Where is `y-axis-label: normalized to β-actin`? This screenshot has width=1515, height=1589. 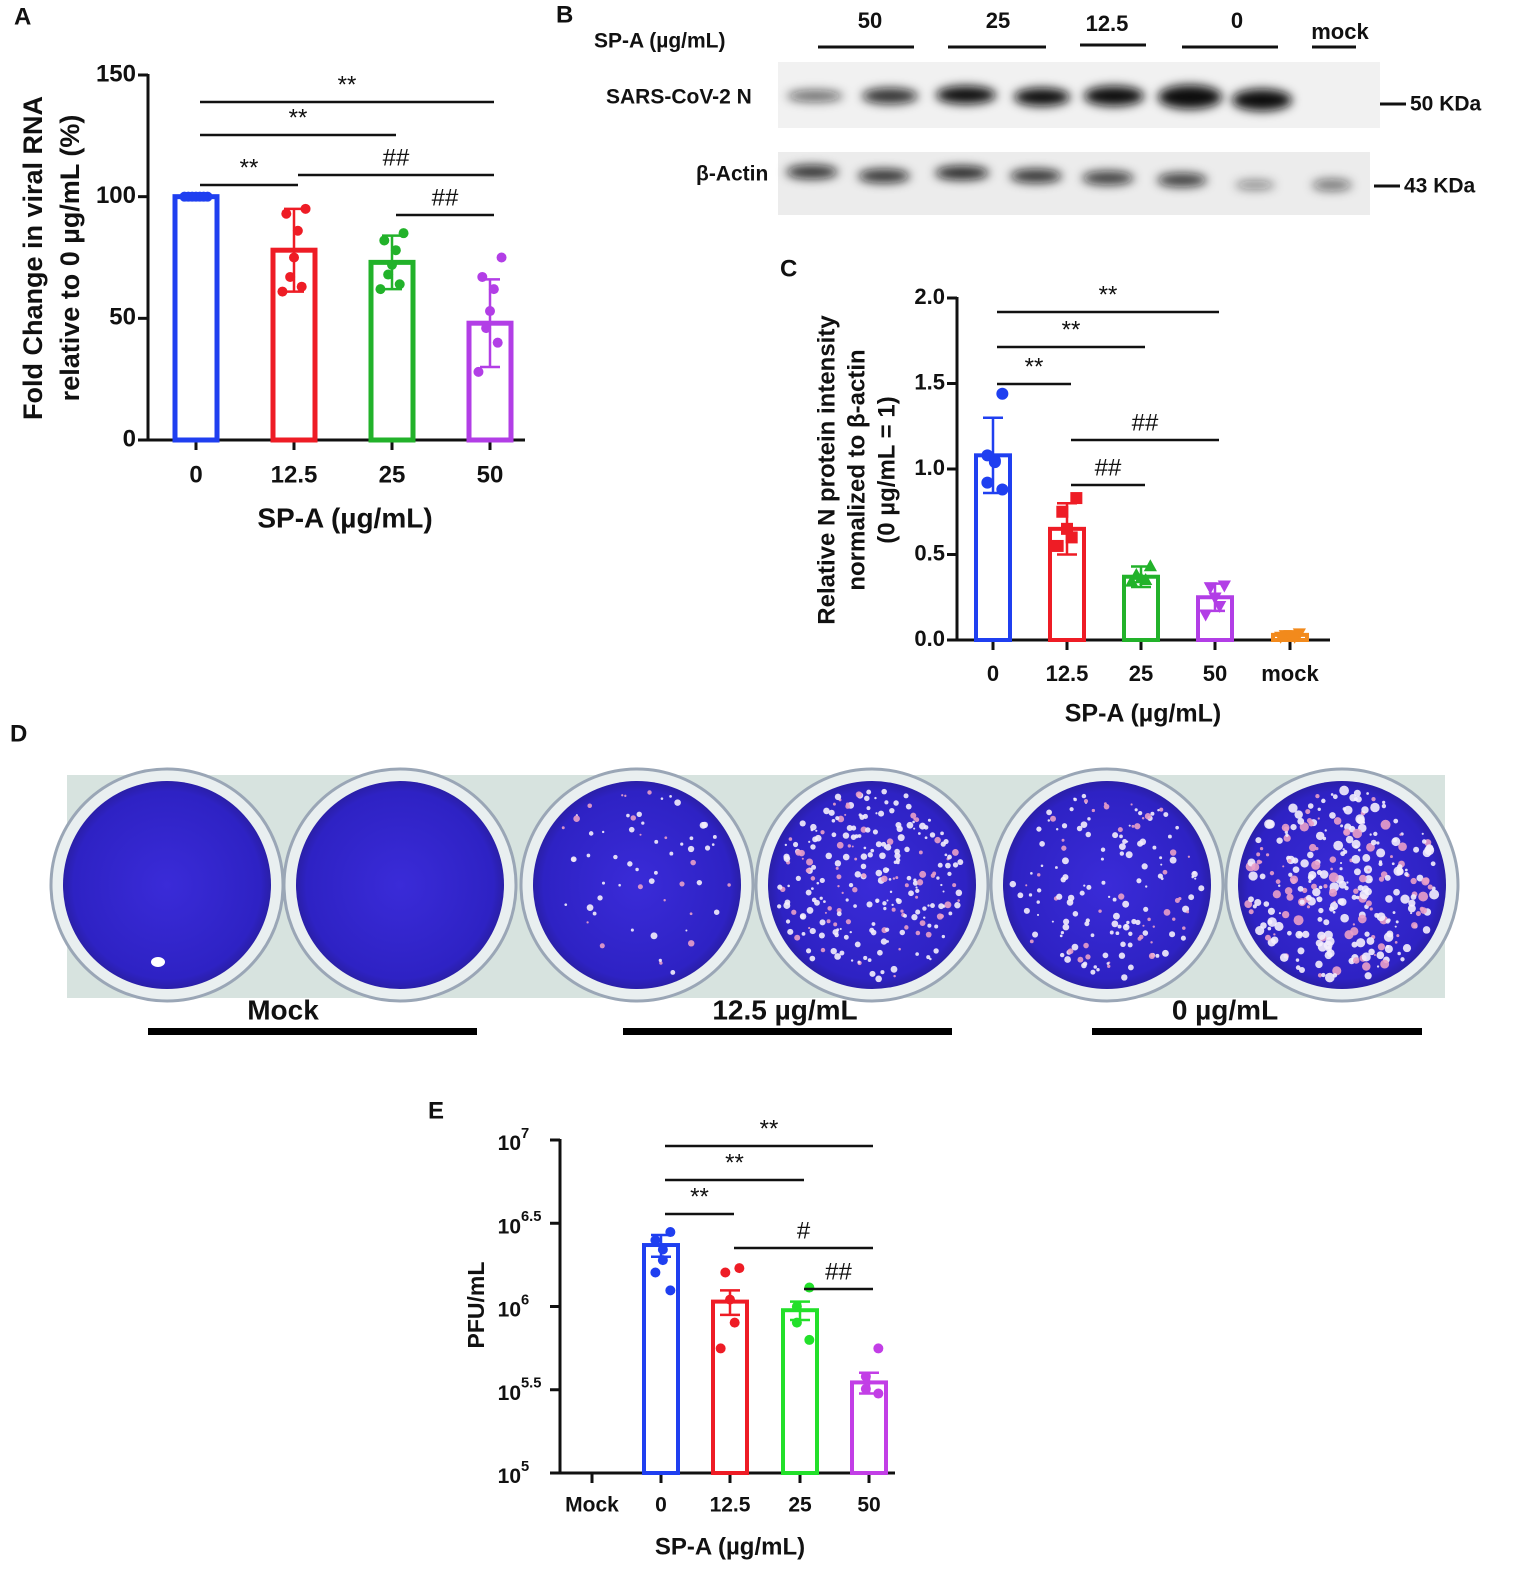
y-axis-label: normalized to β-actin is located at coordinates (856, 469).